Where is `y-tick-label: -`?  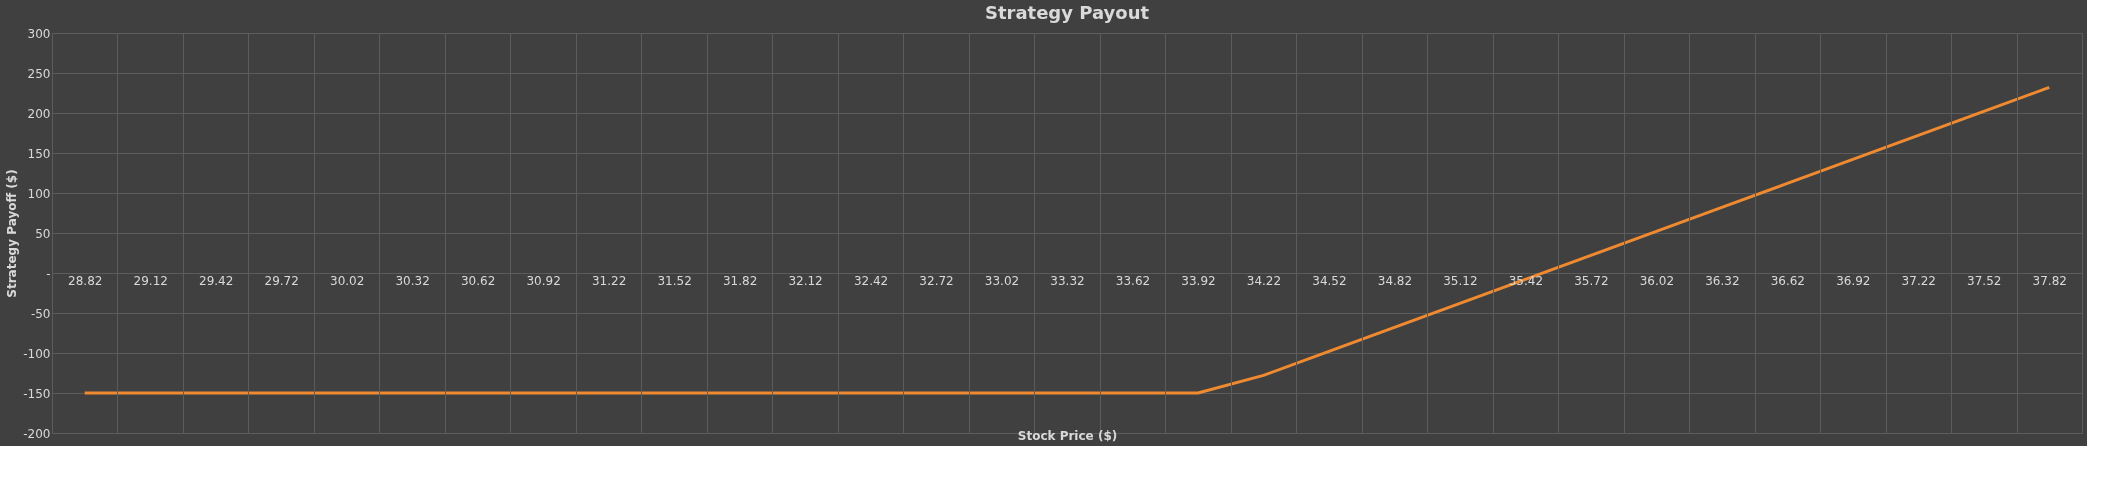 y-tick-label: - is located at coordinates (48, 273).